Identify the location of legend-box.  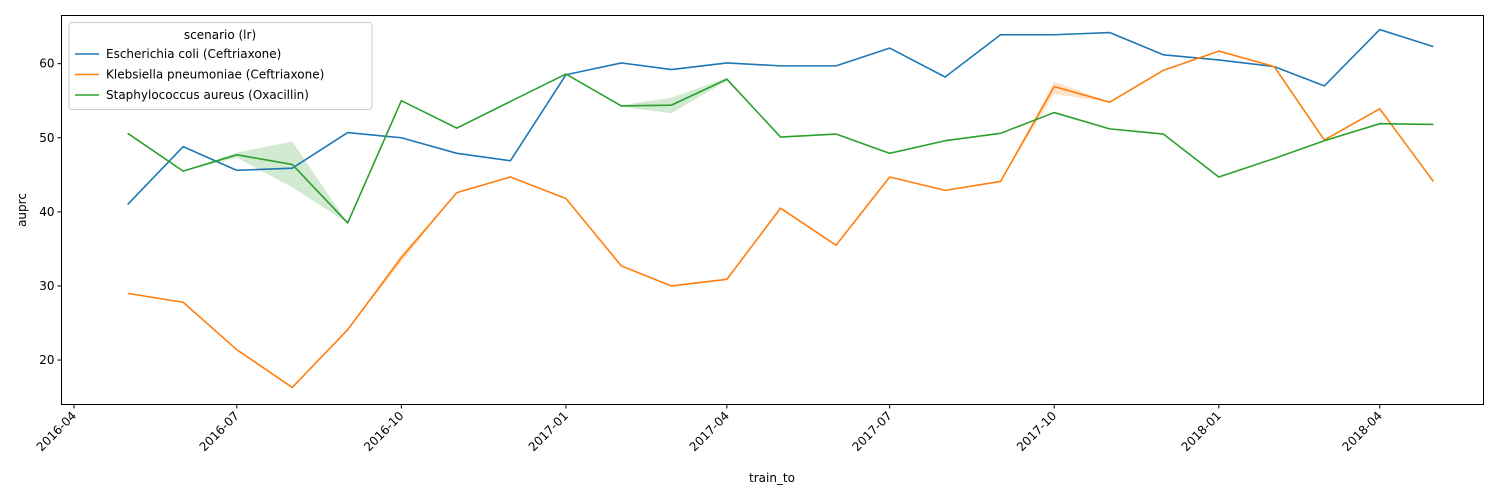
(220, 66).